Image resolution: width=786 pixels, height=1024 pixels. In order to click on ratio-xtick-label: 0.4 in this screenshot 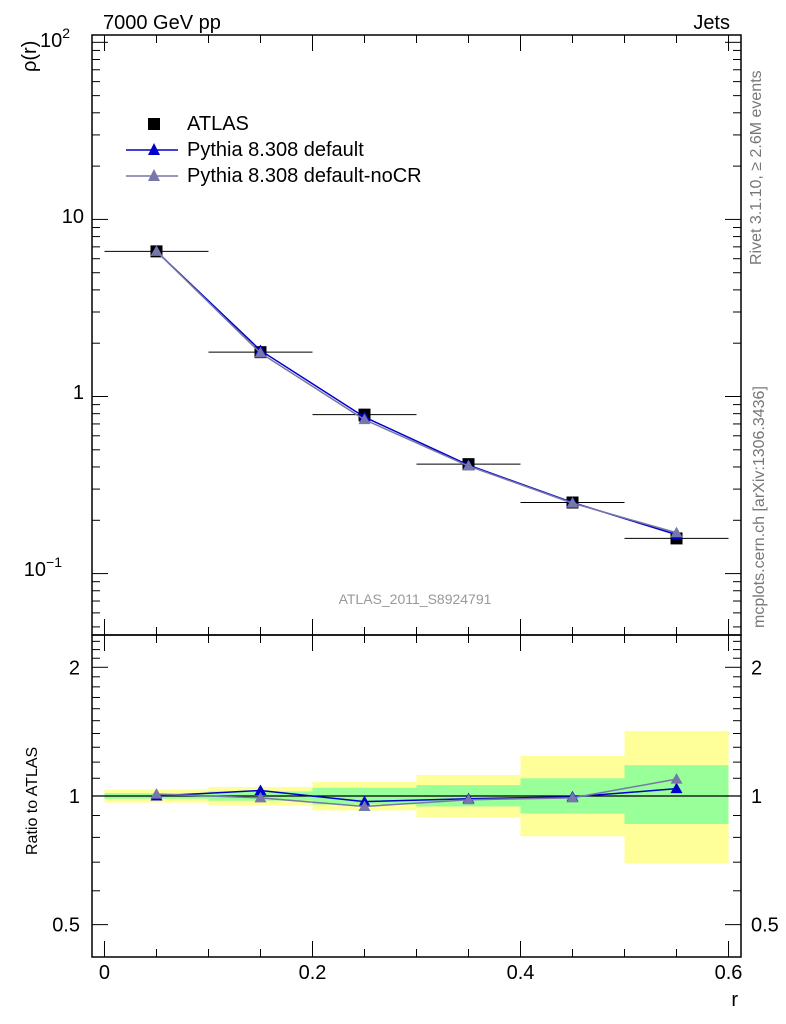, I will do `click(521, 973)`.